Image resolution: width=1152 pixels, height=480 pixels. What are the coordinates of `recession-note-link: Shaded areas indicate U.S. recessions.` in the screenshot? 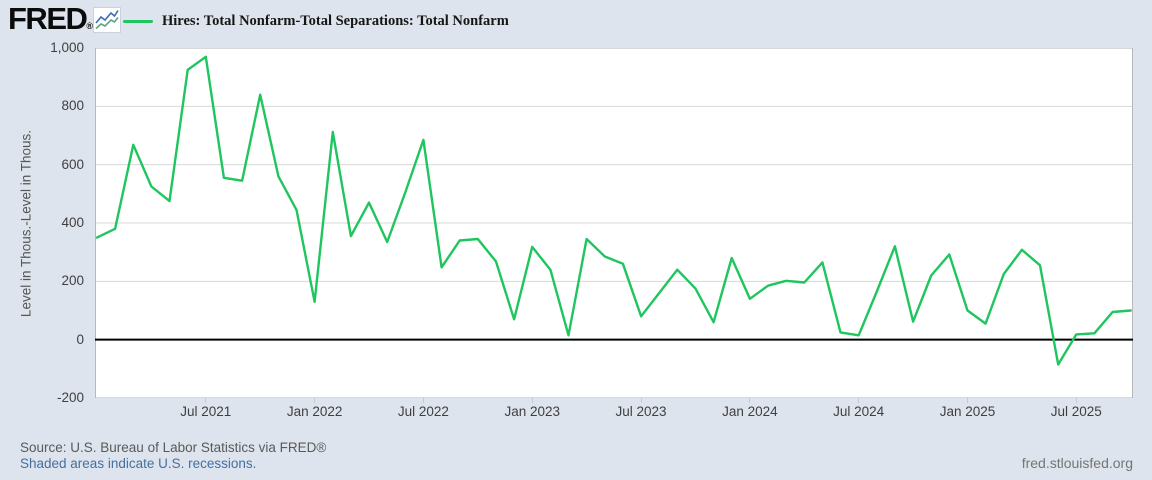 It's located at (138, 463).